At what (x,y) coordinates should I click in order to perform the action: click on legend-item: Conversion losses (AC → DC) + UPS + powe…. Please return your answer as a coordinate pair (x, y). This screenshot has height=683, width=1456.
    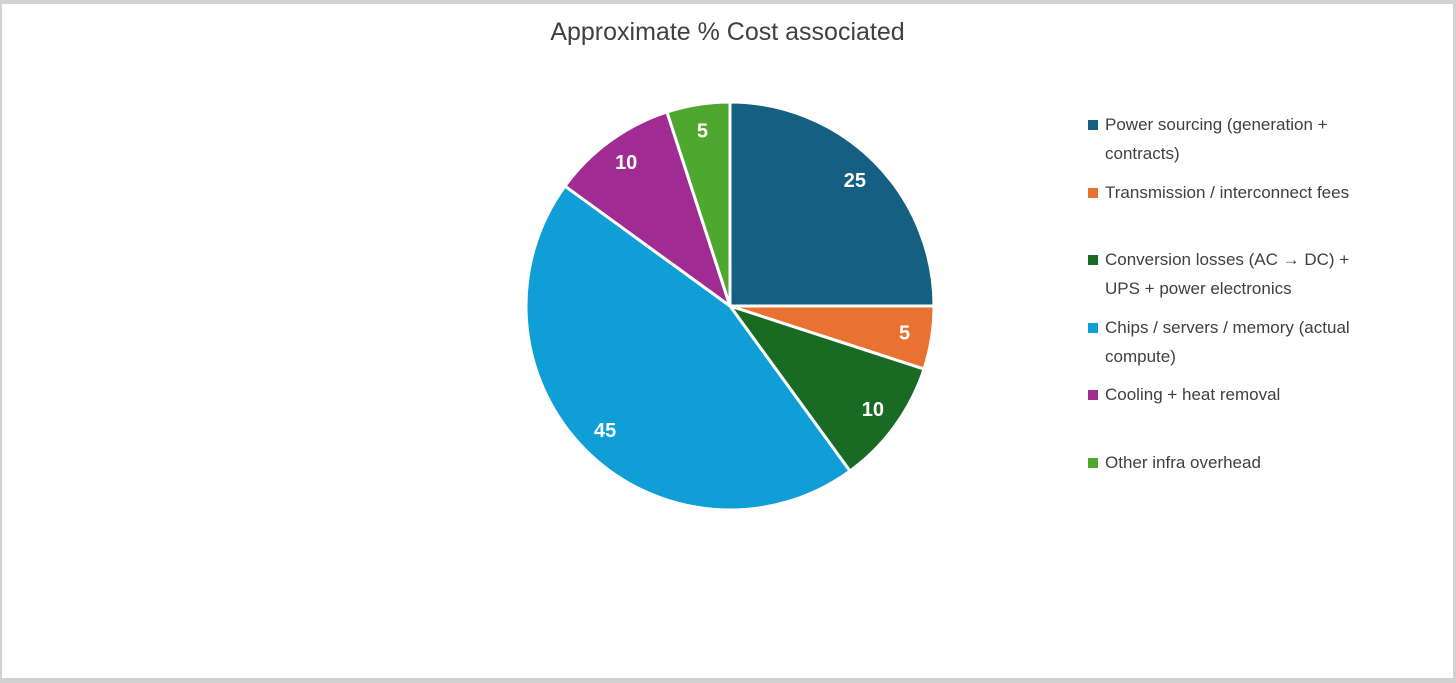
    Looking at the image, I should click on (1249, 279).